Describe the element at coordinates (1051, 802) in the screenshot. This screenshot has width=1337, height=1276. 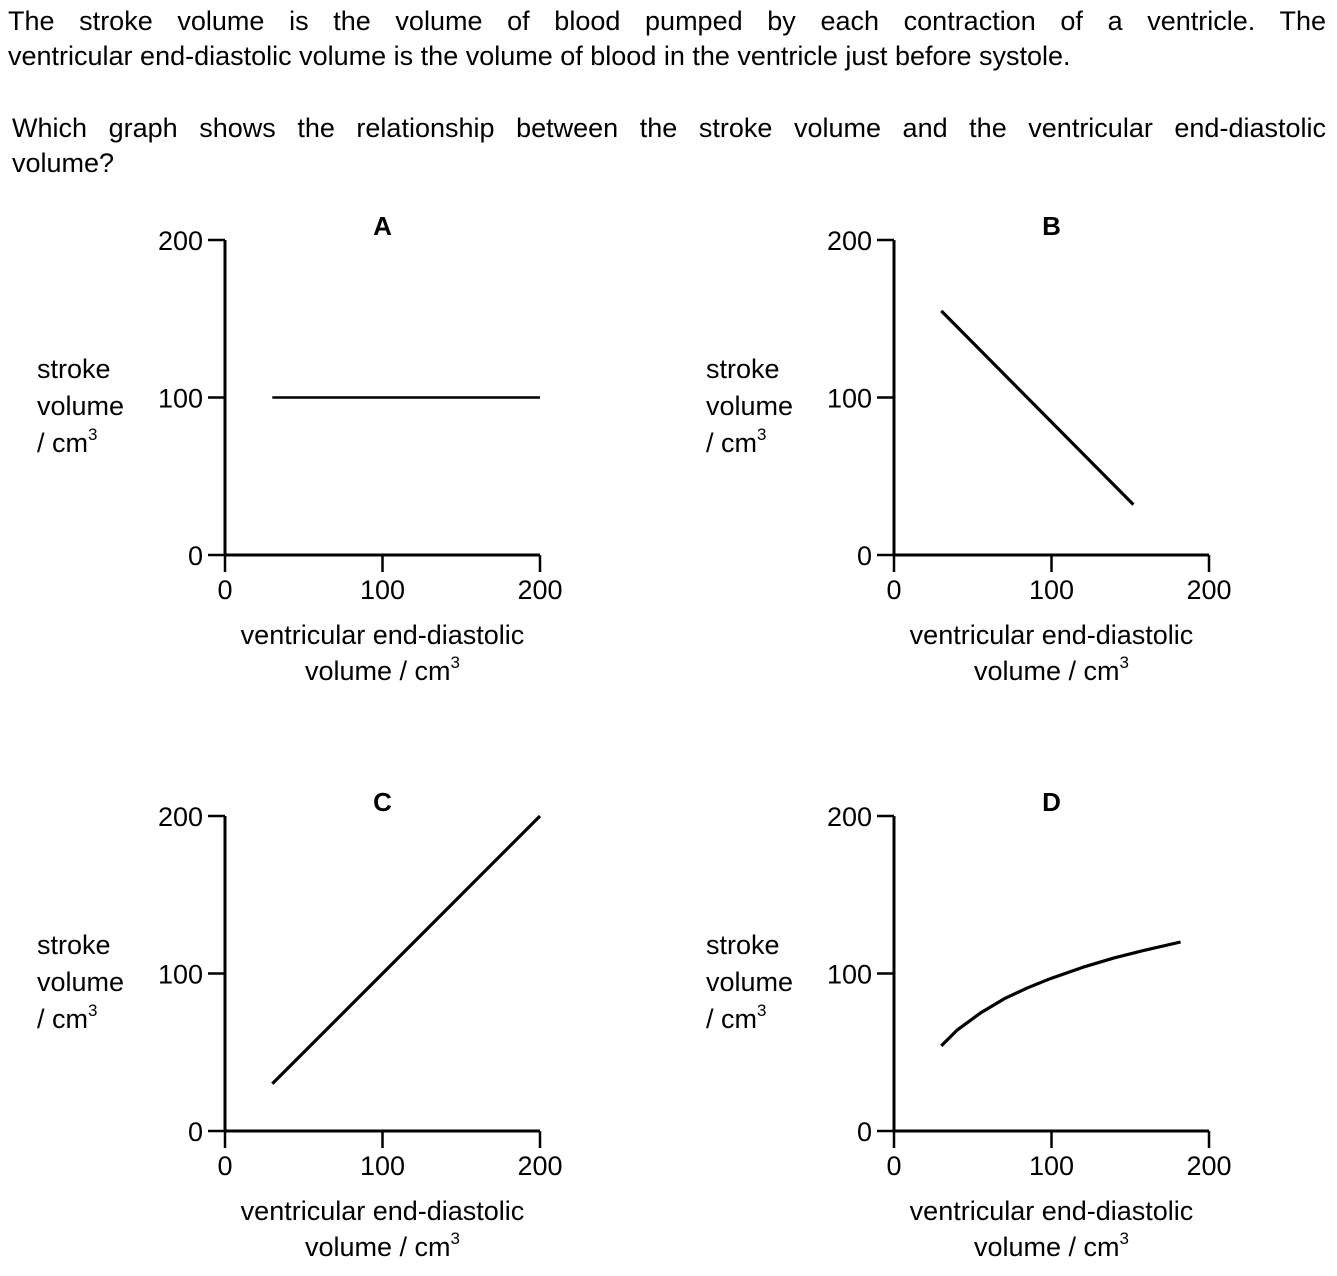
I see `panel-label: D` at that location.